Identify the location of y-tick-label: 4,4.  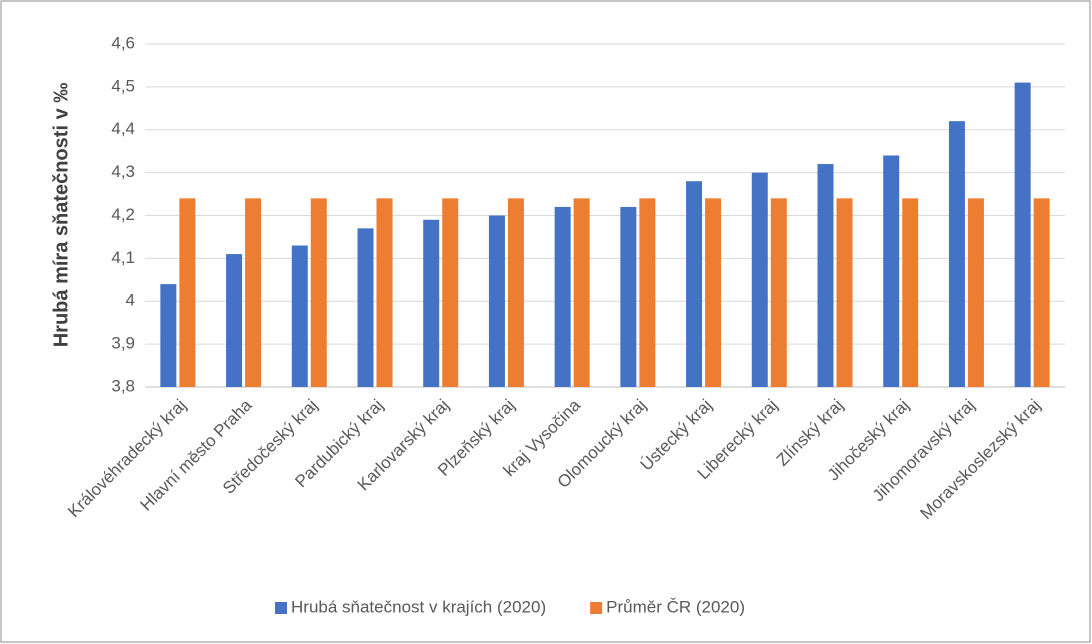
(123, 128).